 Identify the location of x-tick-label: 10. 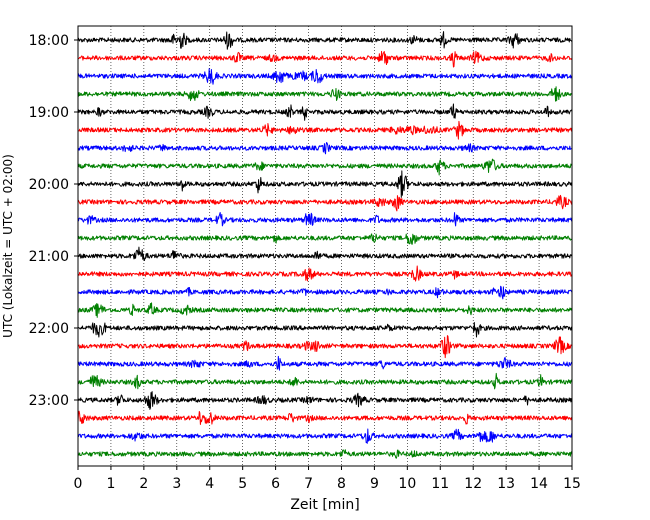
(407, 484).